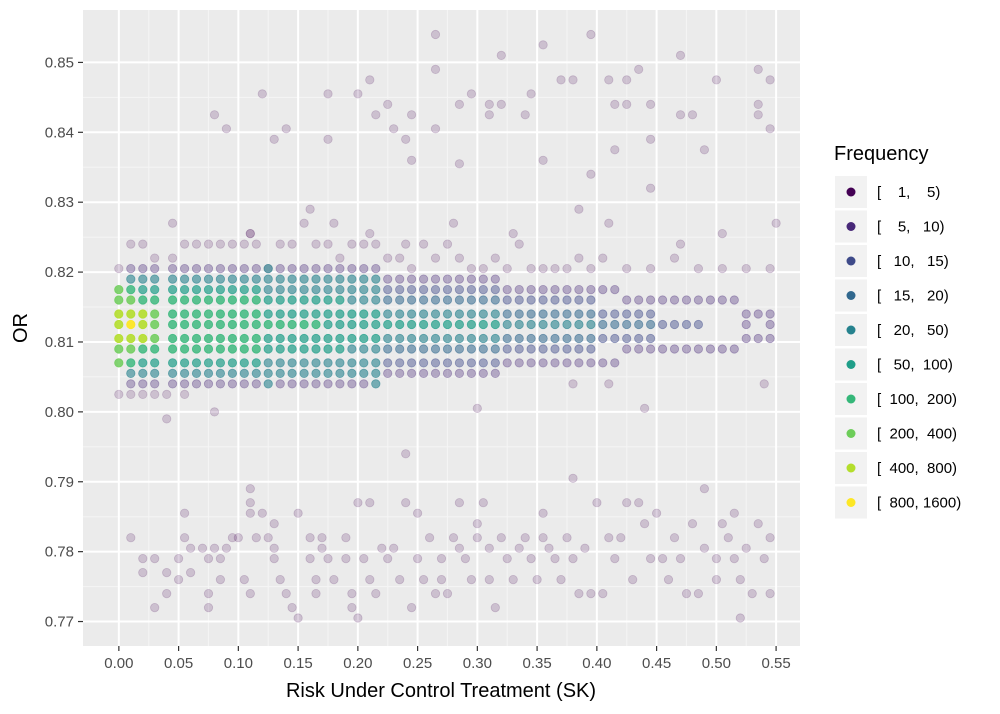  I want to click on x-tick-label: 0.50, so click(716, 663).